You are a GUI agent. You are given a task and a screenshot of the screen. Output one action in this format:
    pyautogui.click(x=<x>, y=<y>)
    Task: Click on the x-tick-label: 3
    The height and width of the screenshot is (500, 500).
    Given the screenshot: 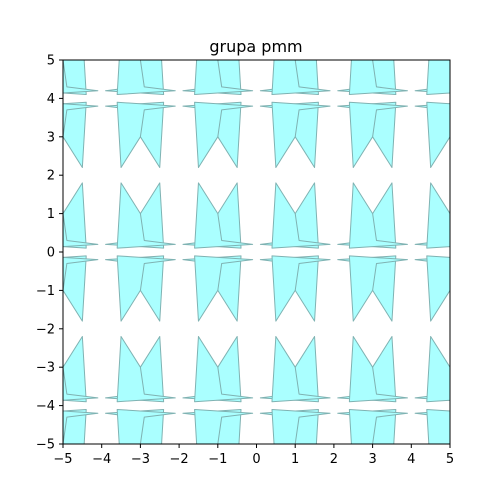 What is the action you would take?
    pyautogui.click(x=372, y=459)
    